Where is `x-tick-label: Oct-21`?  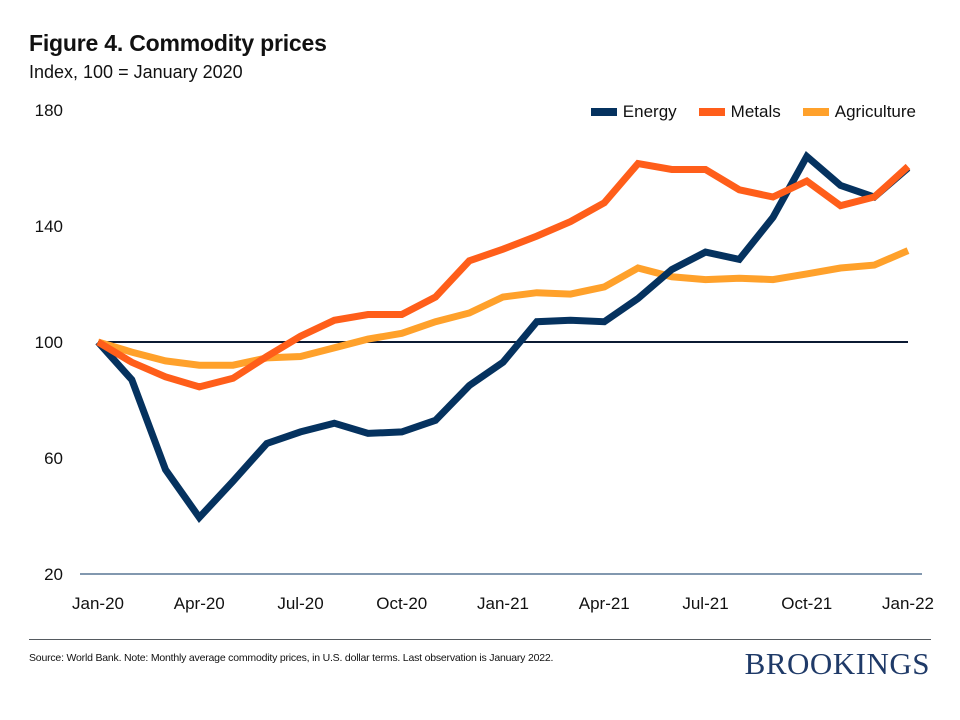
x-tick-label: Oct-21 is located at coordinates (806, 603).